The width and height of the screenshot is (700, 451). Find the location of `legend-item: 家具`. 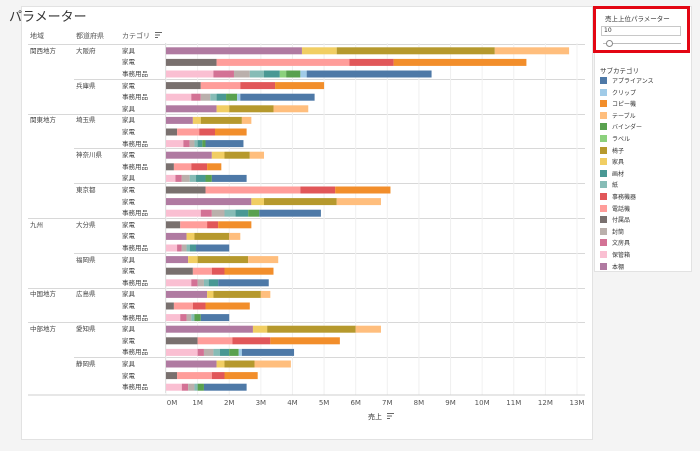

legend-item: 家具 is located at coordinates (612, 161).